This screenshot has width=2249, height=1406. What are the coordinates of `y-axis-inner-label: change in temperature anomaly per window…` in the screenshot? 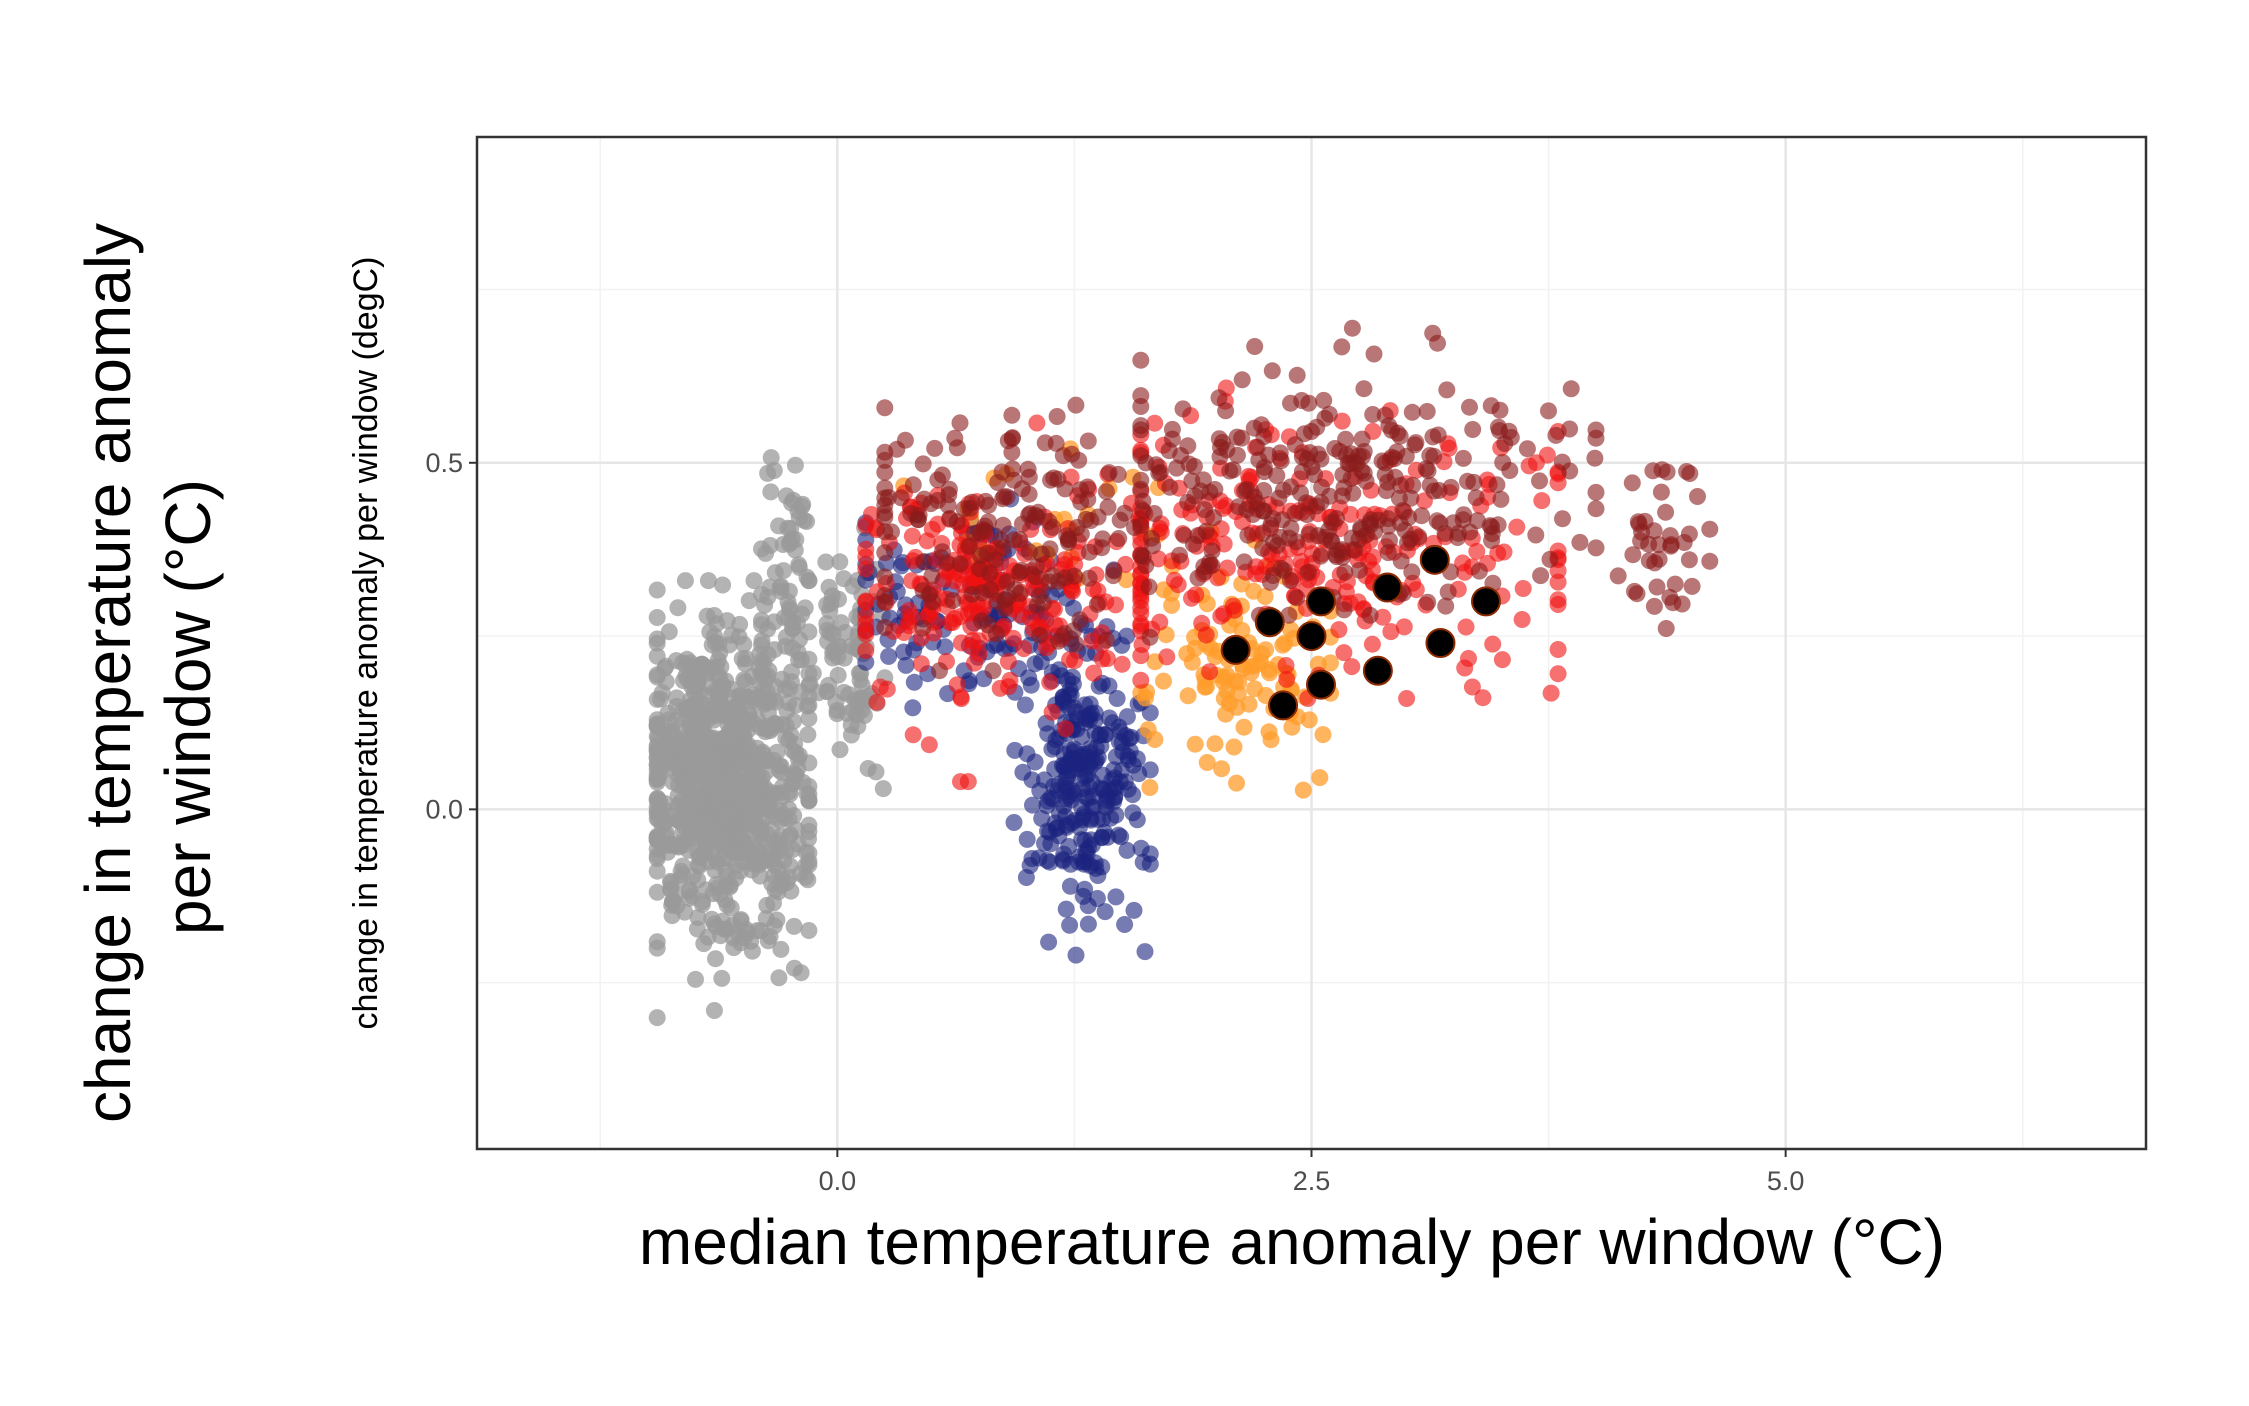 It's located at (366, 643).